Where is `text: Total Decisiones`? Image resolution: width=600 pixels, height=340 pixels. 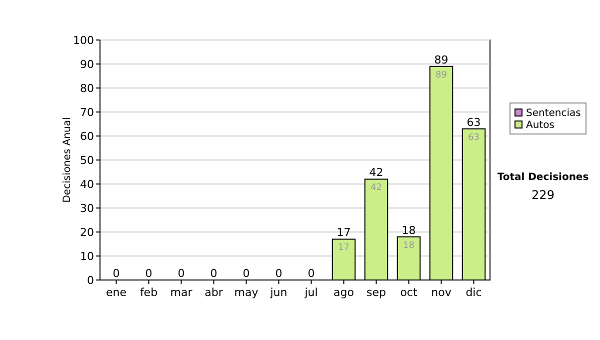
text: Total Decisiones is located at coordinates (543, 177).